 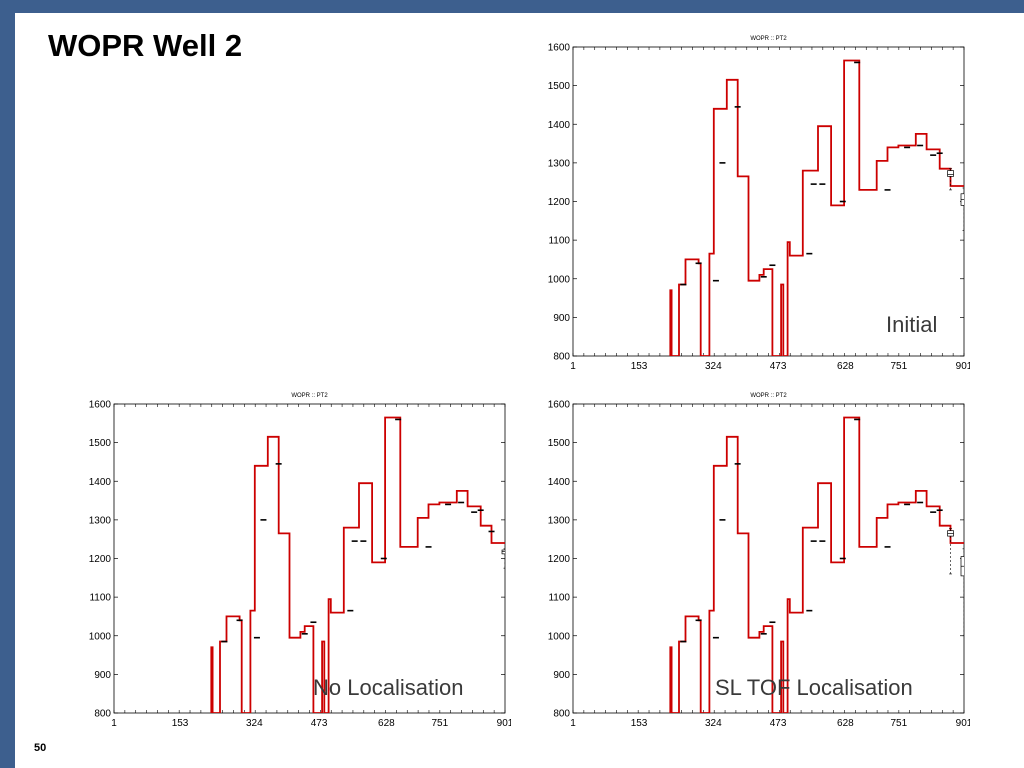 What do you see at coordinates (912, 324) in the screenshot?
I see `caption-initial: Initial` at bounding box center [912, 324].